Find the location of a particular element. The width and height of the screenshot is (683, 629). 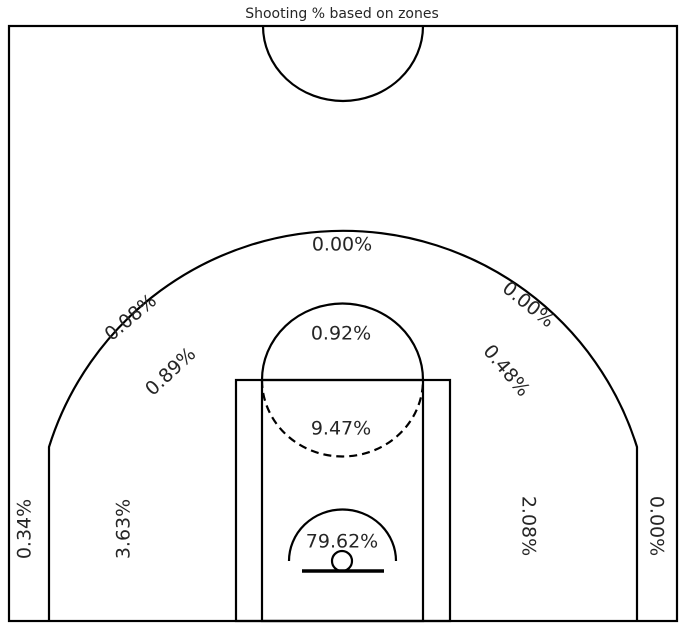

lane-inner is located at coordinates (342, 500).